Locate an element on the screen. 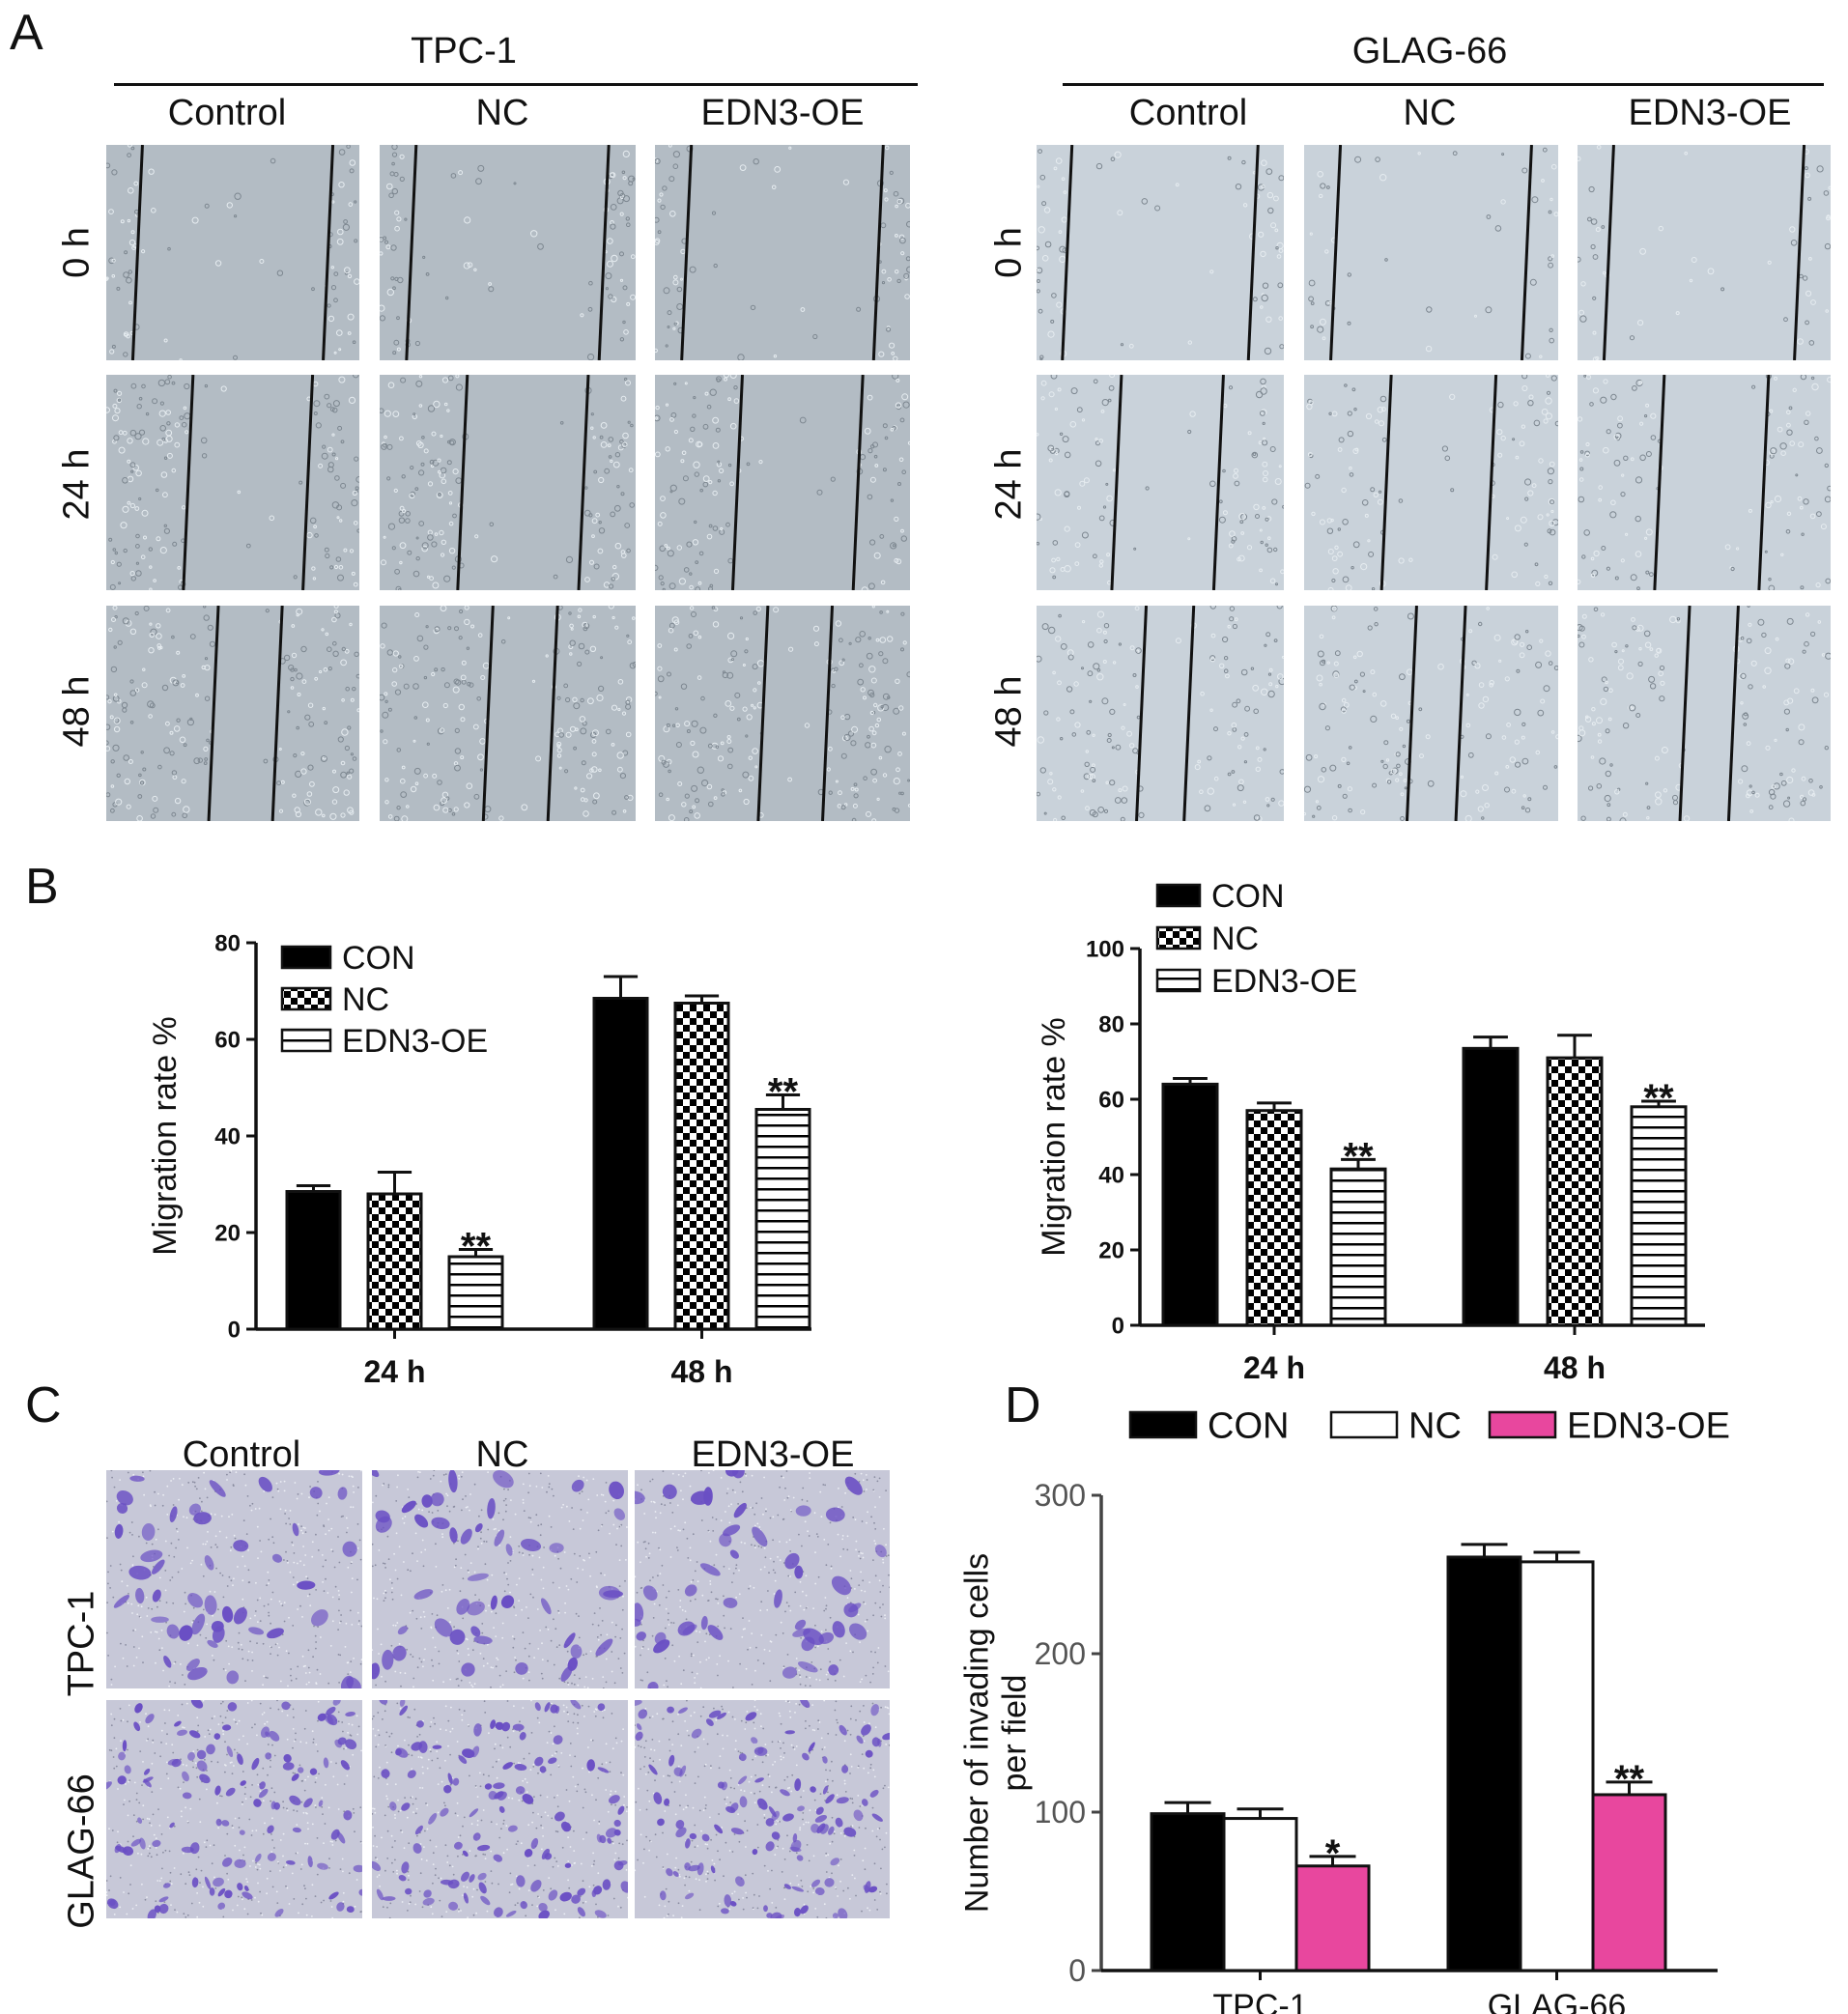 The width and height of the screenshot is (1848, 2014). d-legend-label: CON is located at coordinates (1248, 1426).